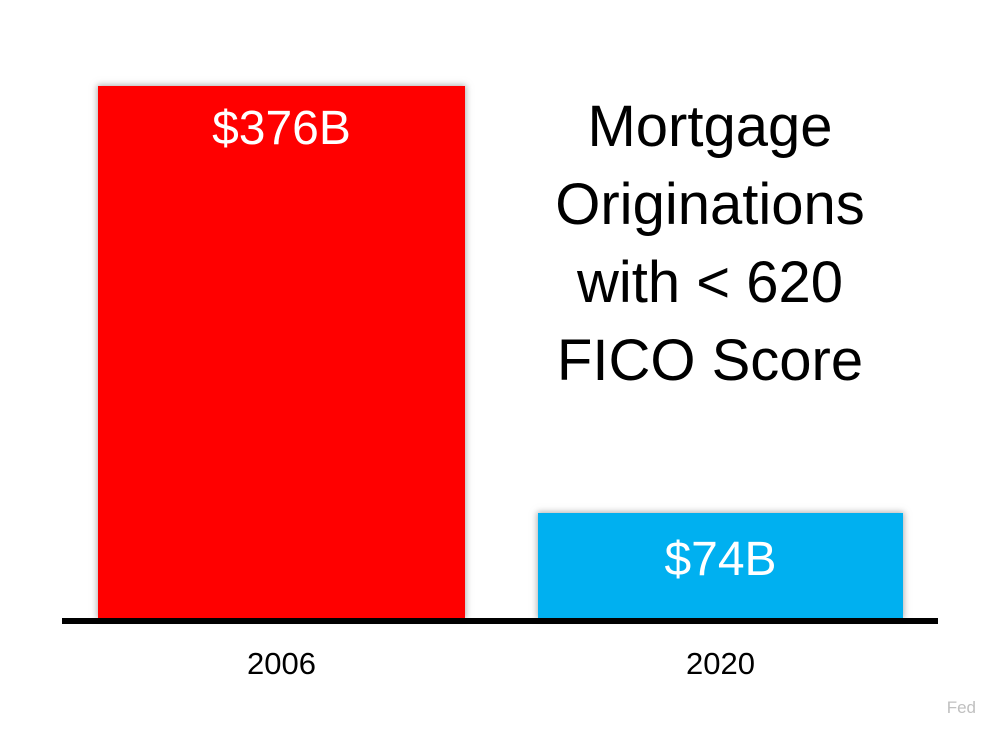 The height and width of the screenshot is (750, 1000). I want to click on chart-title-line: FICO Score, so click(710, 360).